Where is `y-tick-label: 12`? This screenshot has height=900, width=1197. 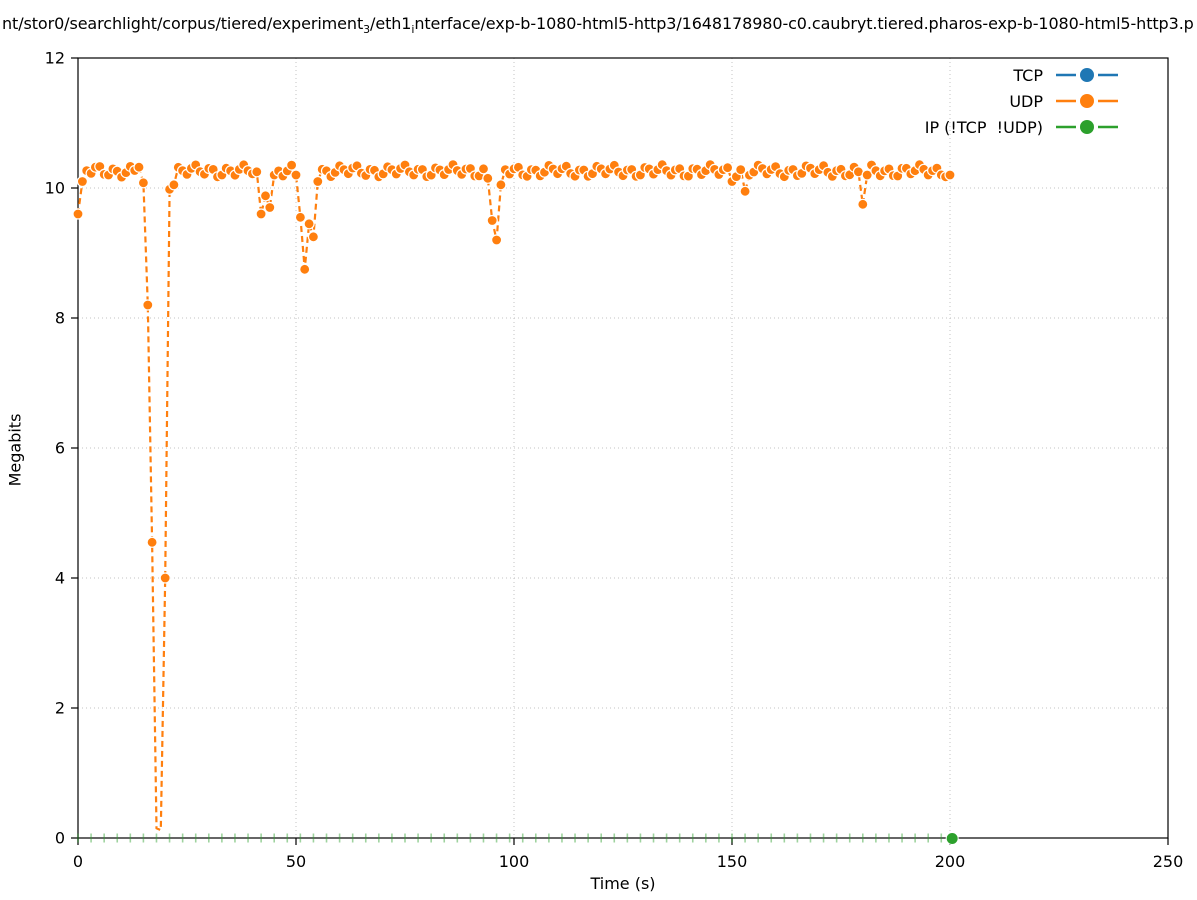 y-tick-label: 12 is located at coordinates (55, 58).